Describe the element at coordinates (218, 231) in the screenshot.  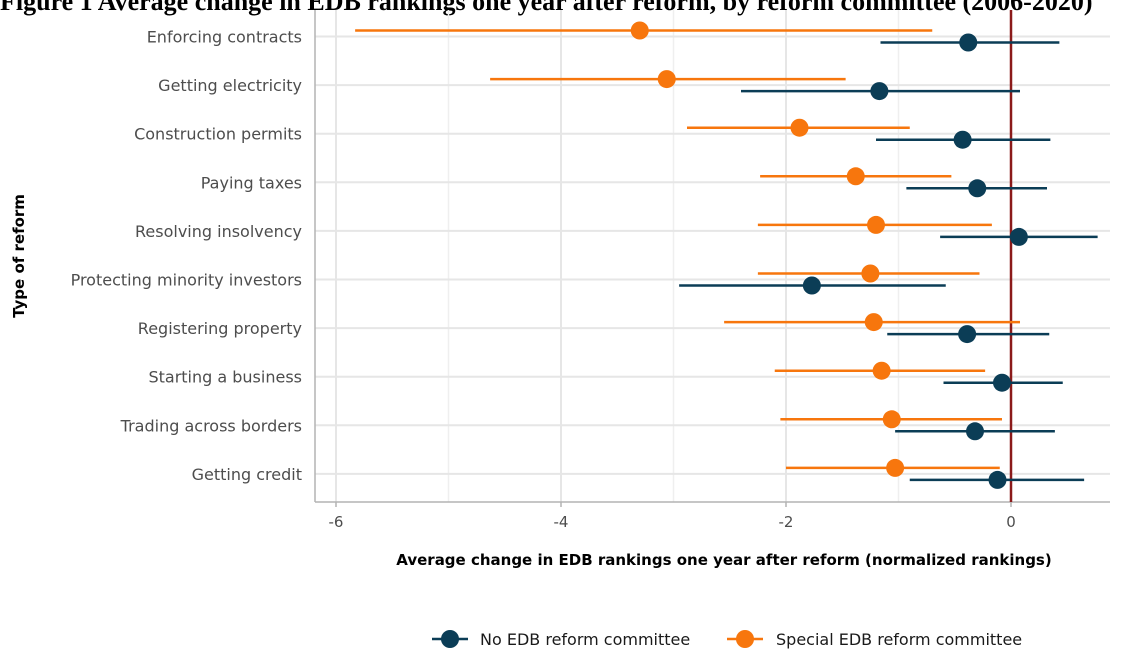
I see `y-tick-label: Resolving insolvency` at that location.